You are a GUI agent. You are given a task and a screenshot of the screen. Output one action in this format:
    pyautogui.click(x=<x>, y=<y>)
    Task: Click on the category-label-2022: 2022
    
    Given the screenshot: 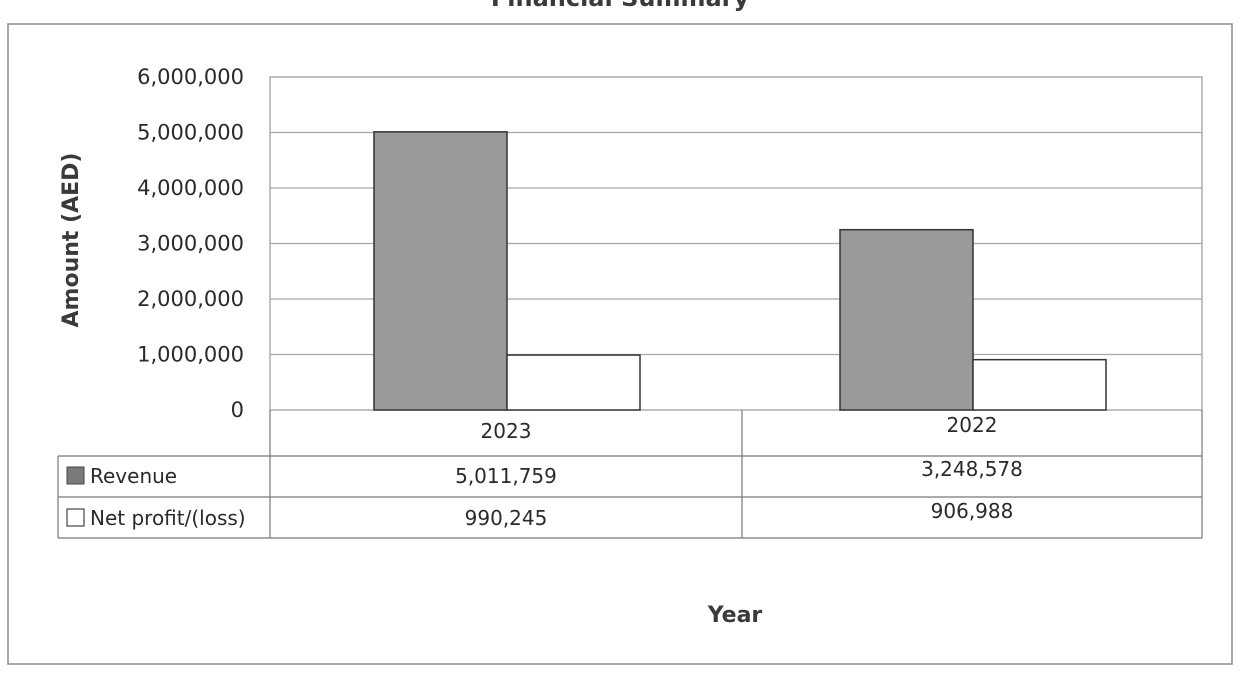 What is the action you would take?
    pyautogui.click(x=972, y=425)
    